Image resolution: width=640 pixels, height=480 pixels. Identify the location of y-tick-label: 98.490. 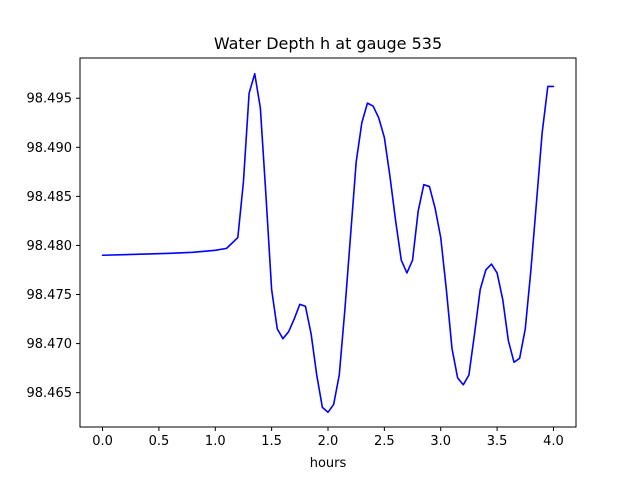
(50, 148).